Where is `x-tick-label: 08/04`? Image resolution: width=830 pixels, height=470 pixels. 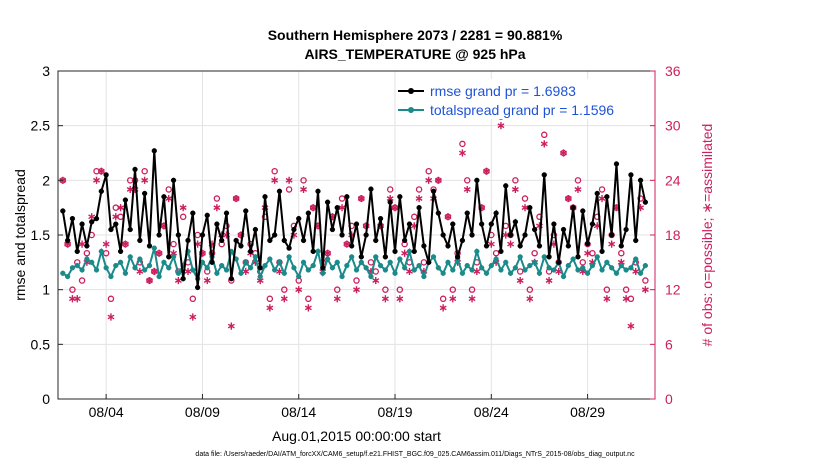 x-tick-label: 08/04 is located at coordinates (106, 412).